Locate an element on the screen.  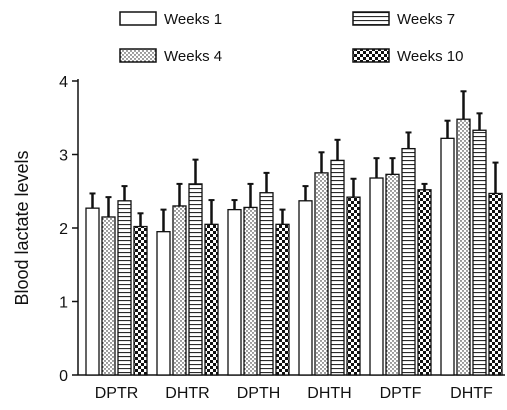
y-tick-label: 4 is located at coordinates (63, 82).